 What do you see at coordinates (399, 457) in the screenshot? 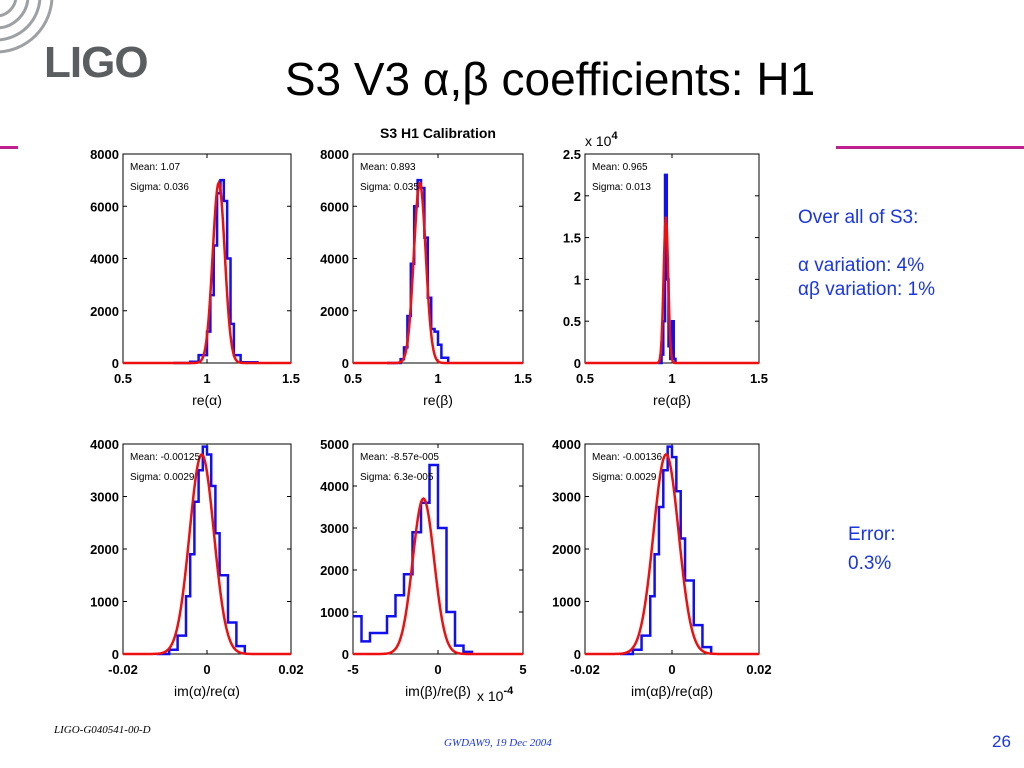
I see `stats-mean: Mean: -8.57e-005` at bounding box center [399, 457].